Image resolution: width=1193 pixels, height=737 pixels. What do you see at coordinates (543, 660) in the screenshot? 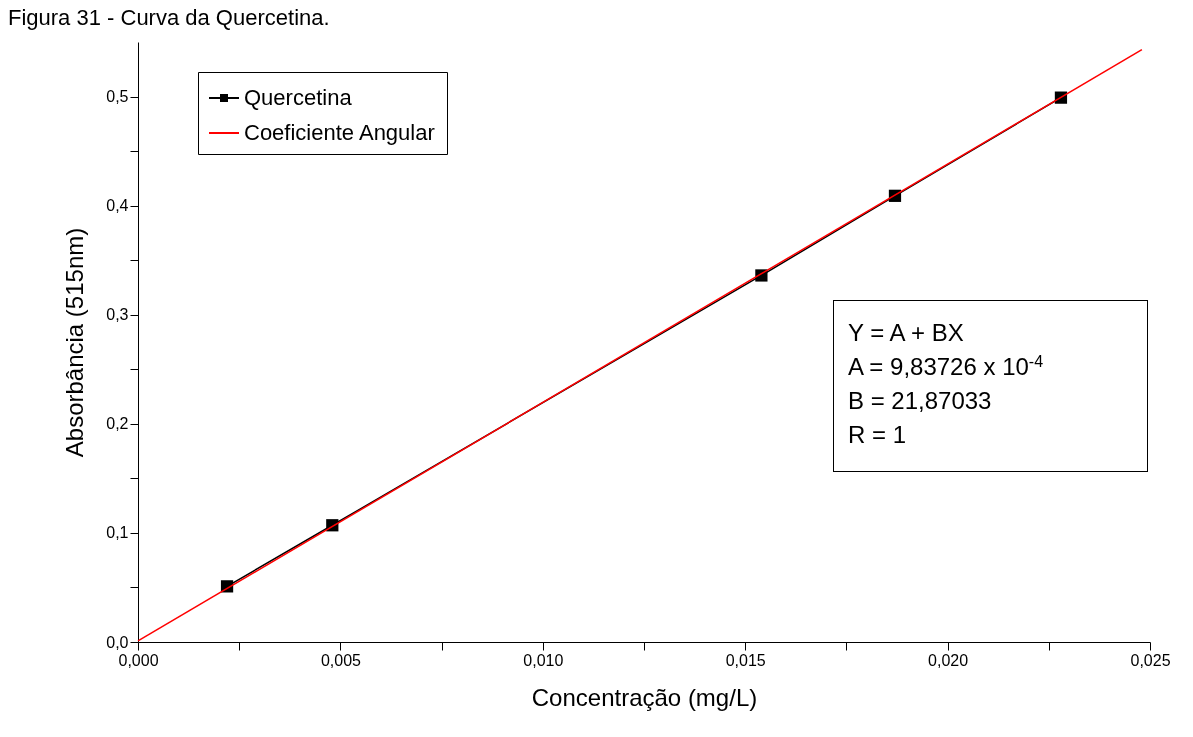
I see `x-tick-label: 0,010` at bounding box center [543, 660].